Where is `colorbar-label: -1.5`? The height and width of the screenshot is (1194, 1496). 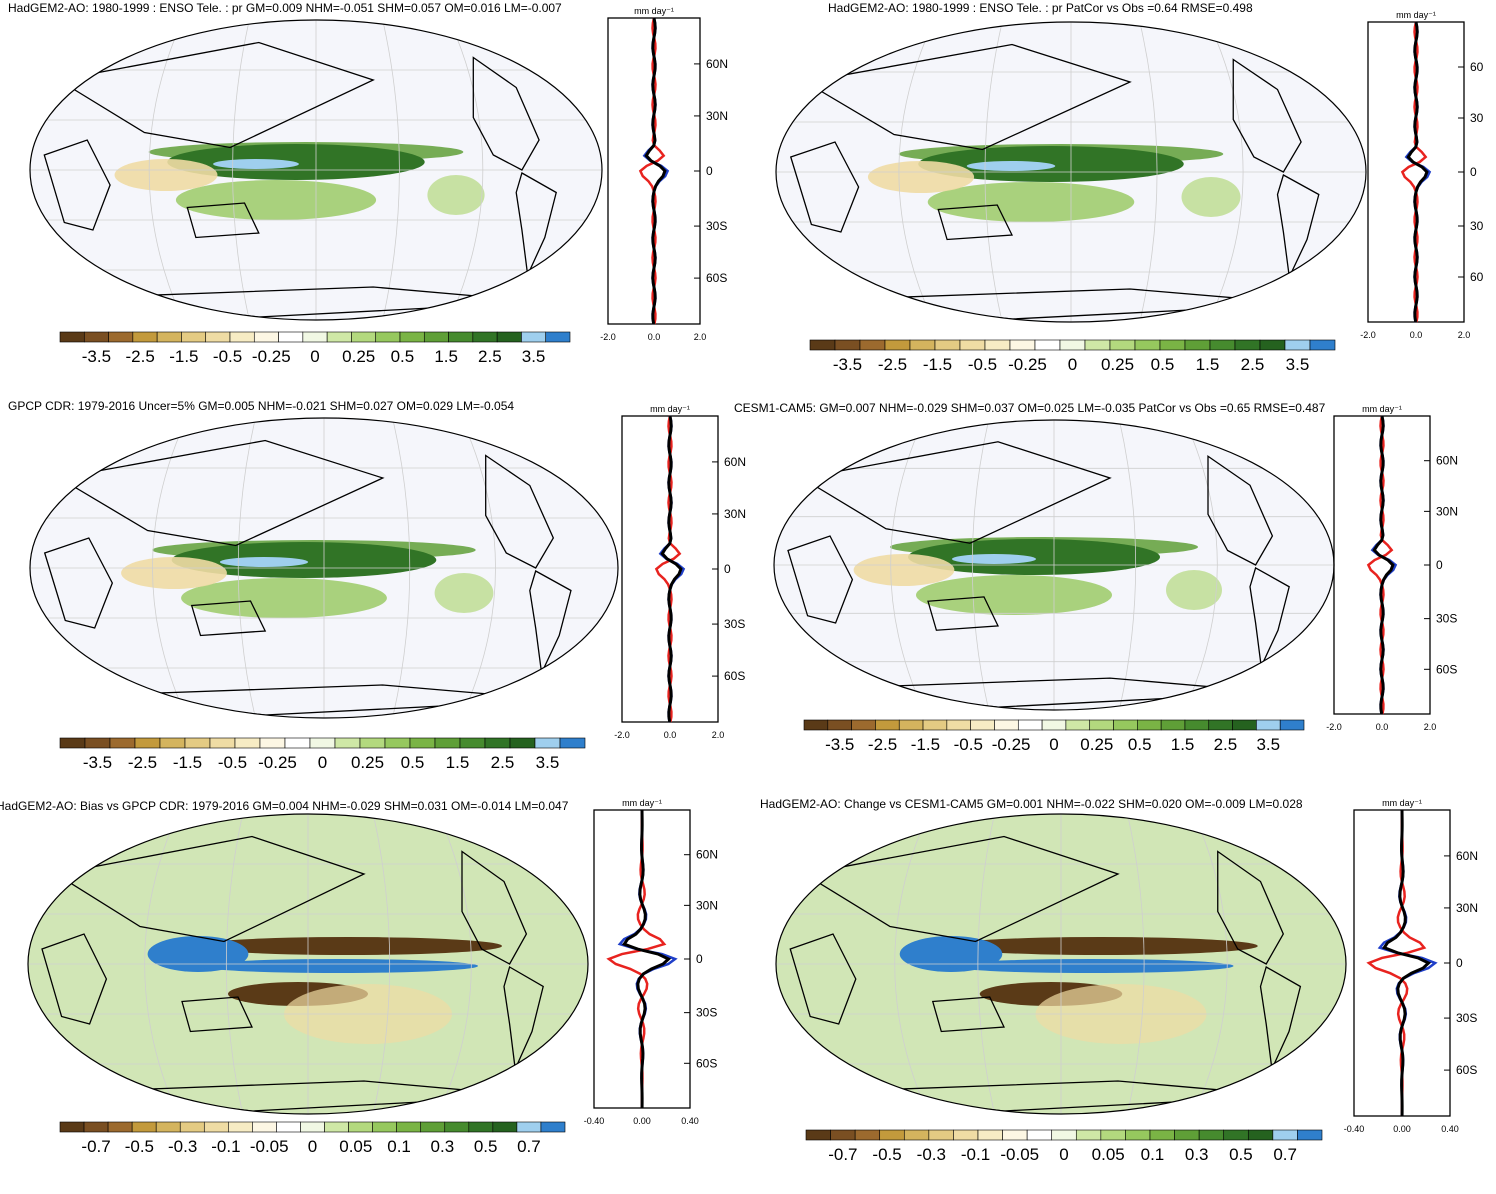 colorbar-label: -1.5 is located at coordinates (183, 356).